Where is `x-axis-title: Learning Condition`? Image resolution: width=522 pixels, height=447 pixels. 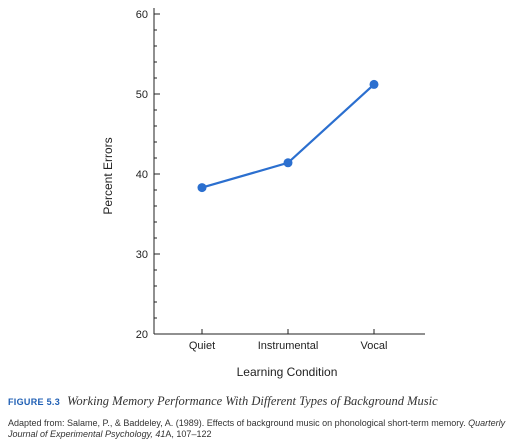
x-axis-title: Learning Condition is located at coordinates (287, 372).